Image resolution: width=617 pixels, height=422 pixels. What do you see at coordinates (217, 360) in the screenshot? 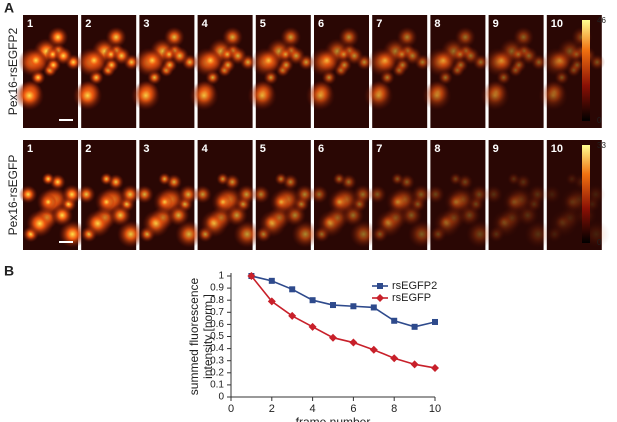
I see `y-tick-label: 0.3` at bounding box center [217, 360].